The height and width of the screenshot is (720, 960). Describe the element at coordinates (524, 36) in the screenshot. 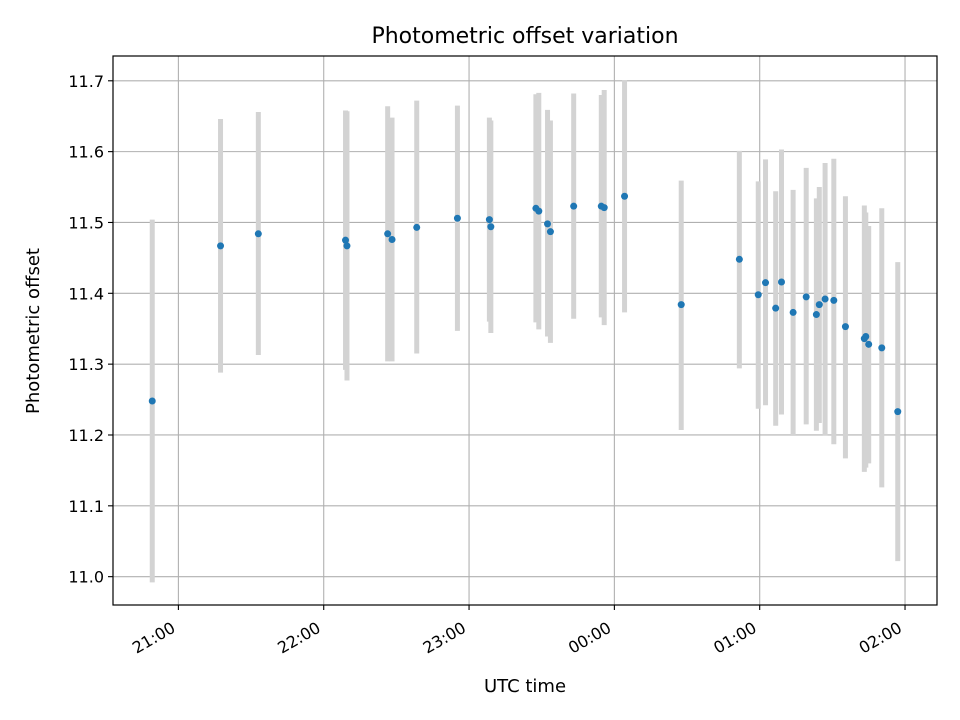

I see `chart-title: Photometric offset variation` at that location.